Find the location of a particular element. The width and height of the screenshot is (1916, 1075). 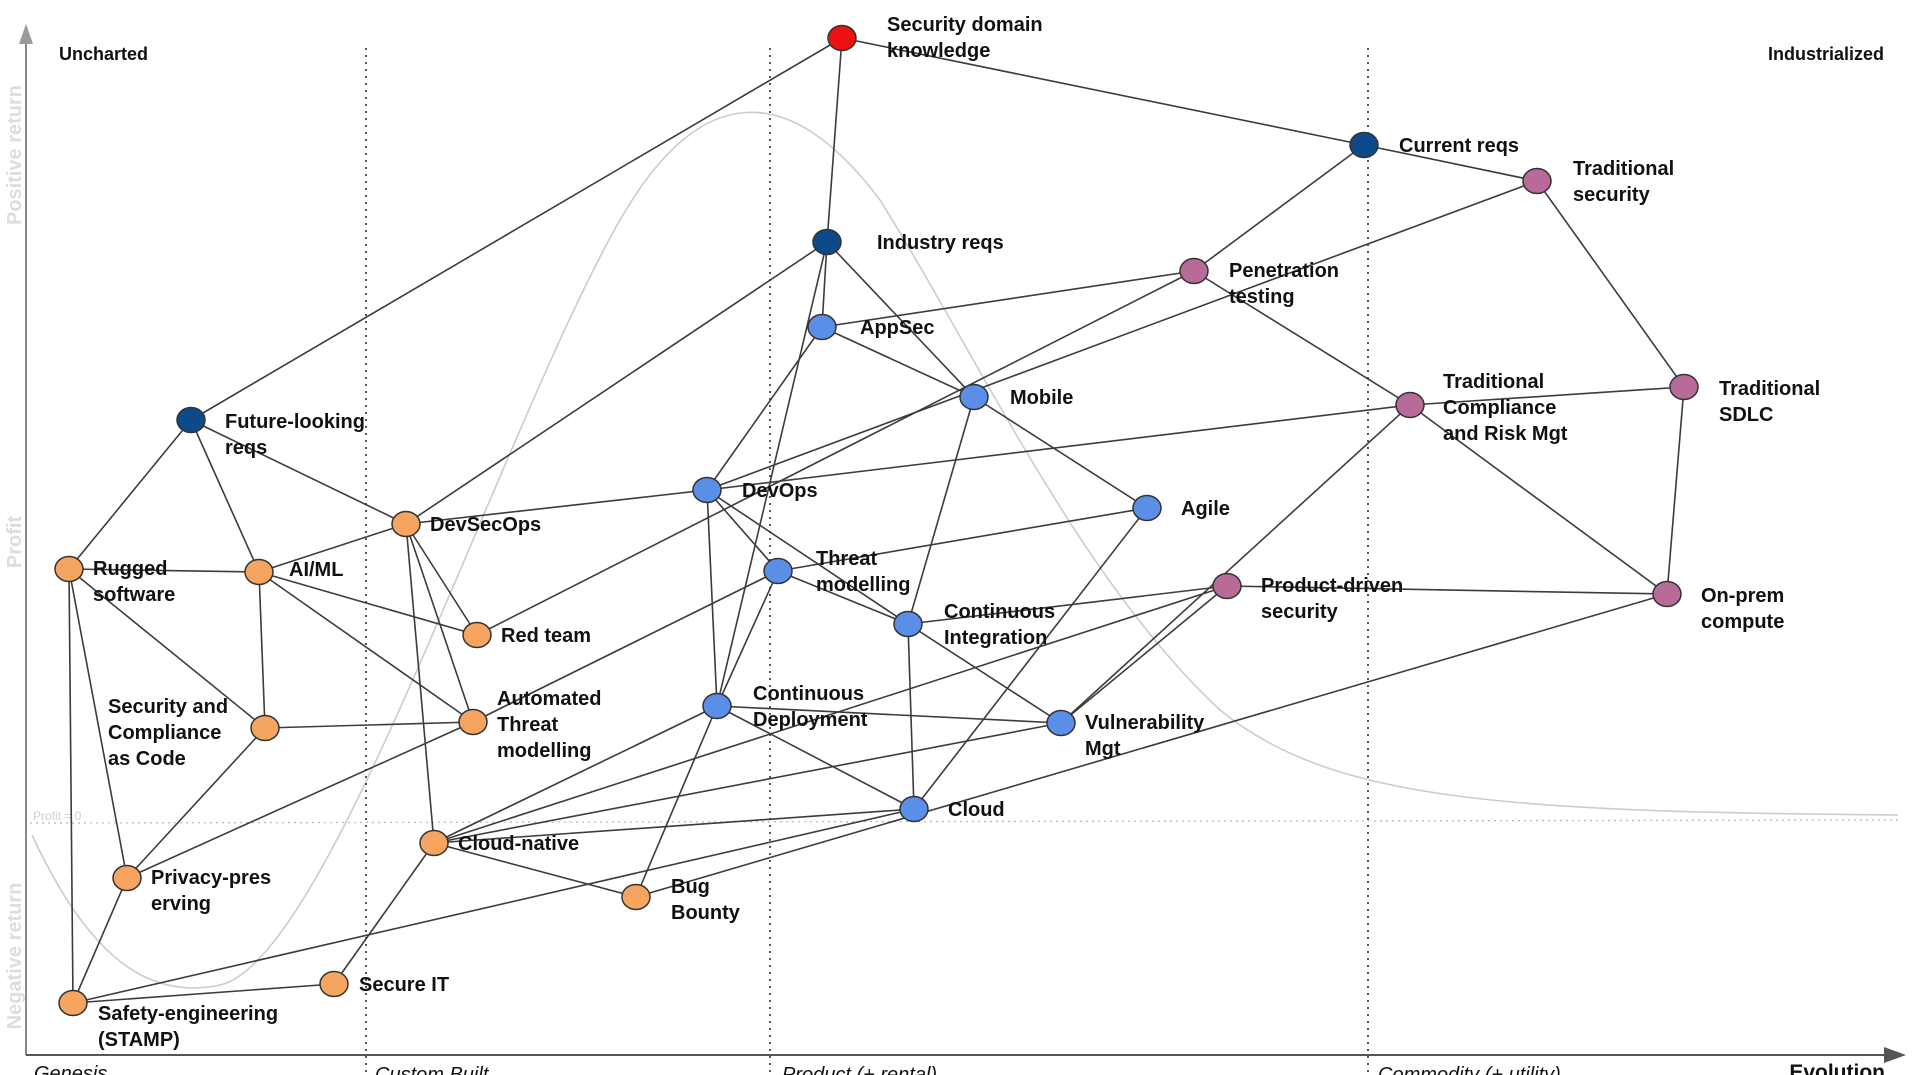

node-label-current-reqs: Current reqs is located at coordinates (1459, 146).